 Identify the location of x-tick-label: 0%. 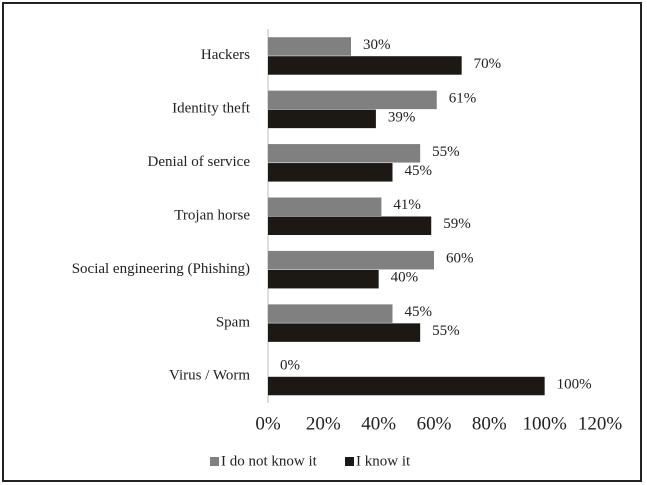
(268, 423).